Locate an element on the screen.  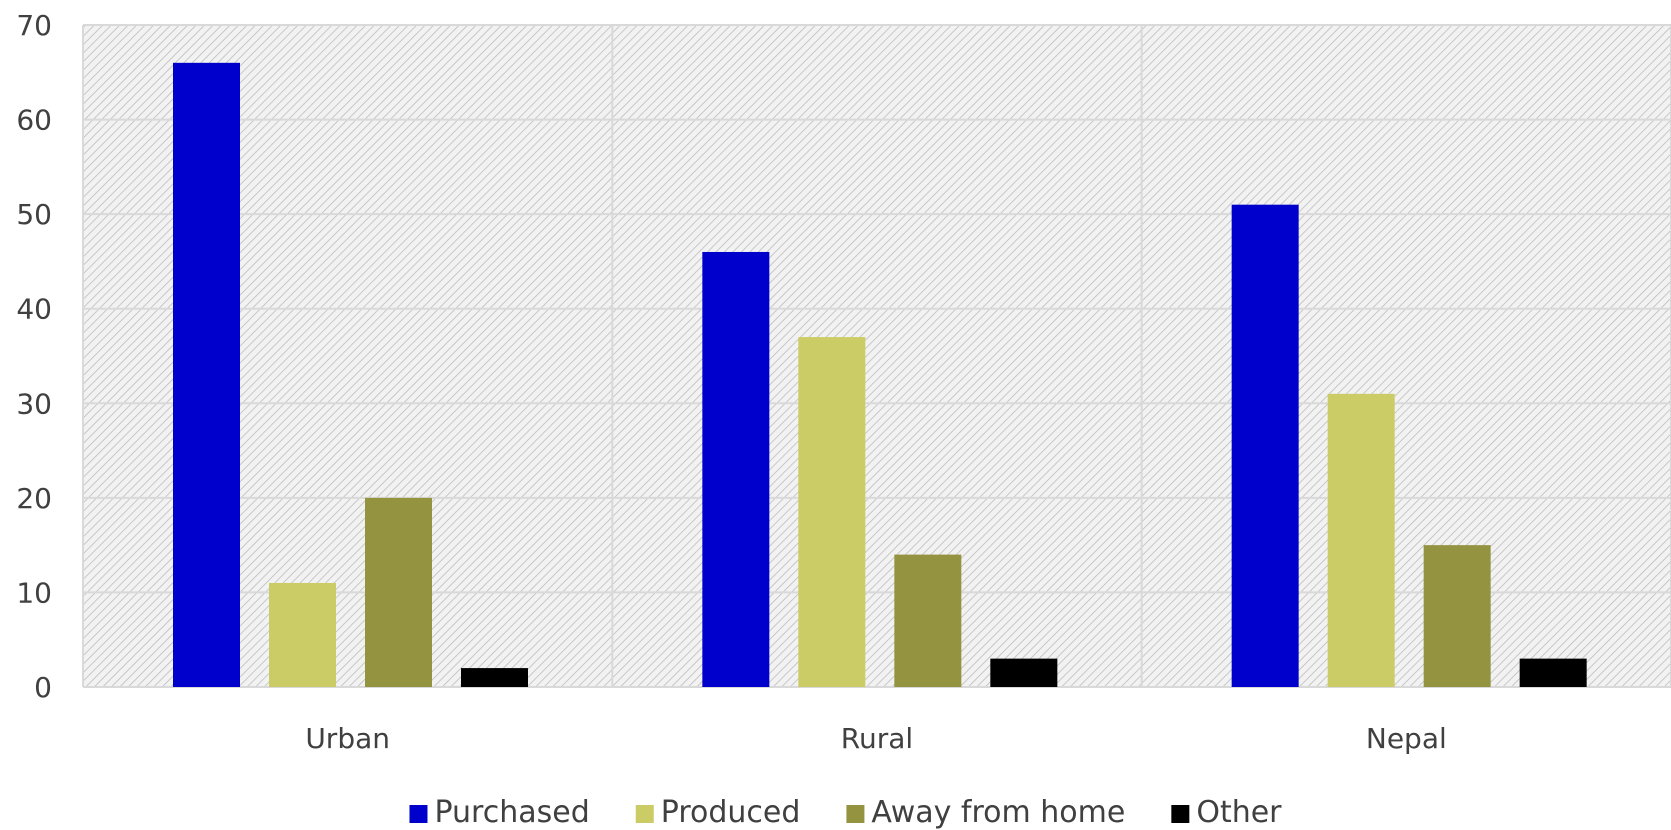
y-tick-label: 70 is located at coordinates (34, 25).